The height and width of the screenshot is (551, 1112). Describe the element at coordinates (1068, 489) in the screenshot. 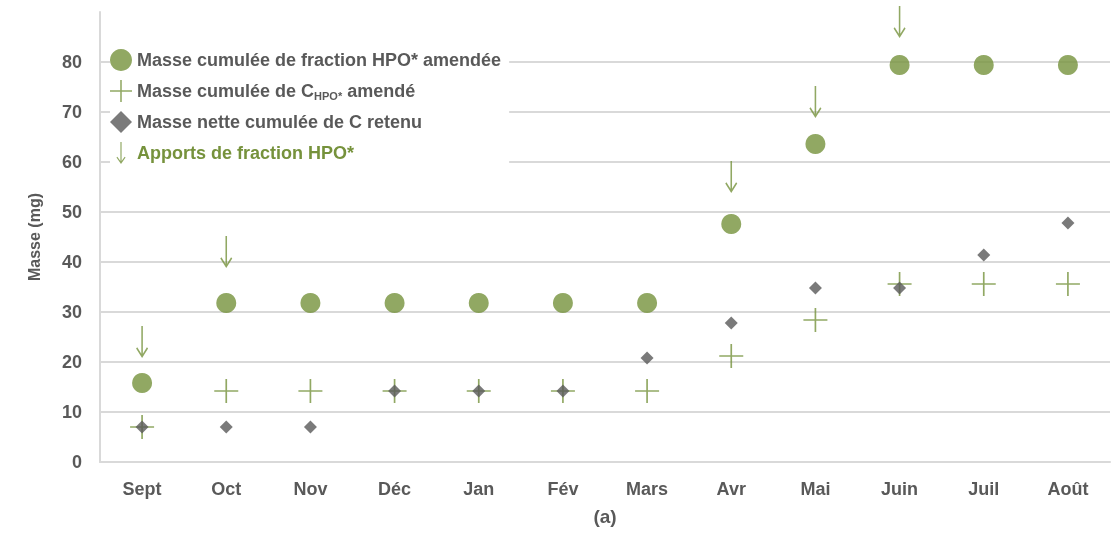

I see `x-tick-label: Août` at that location.